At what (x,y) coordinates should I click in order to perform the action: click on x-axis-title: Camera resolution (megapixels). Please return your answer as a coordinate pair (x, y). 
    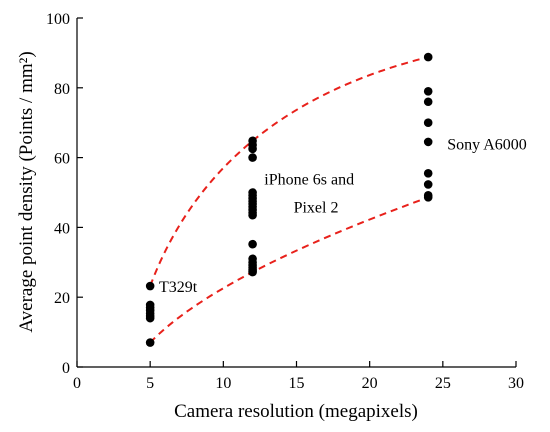
    Looking at the image, I should click on (296, 411).